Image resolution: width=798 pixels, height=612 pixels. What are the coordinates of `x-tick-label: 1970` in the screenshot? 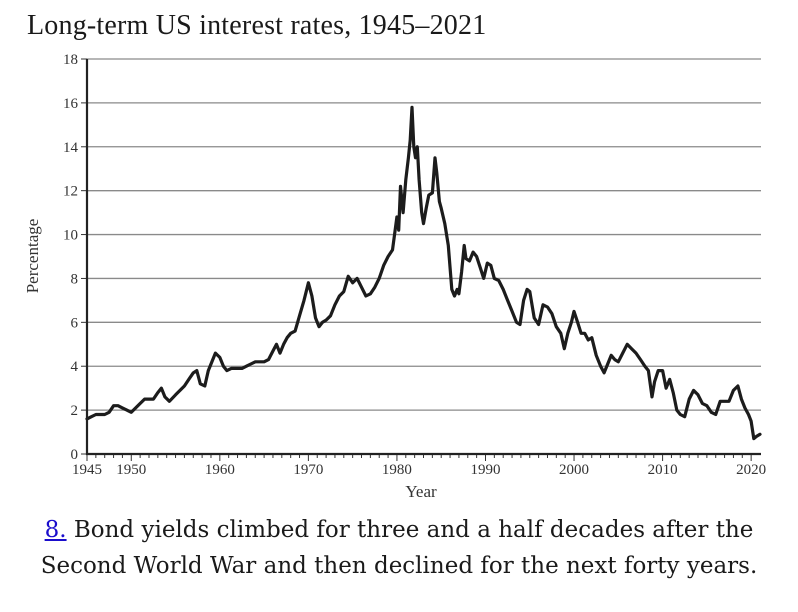 It's located at (308, 470).